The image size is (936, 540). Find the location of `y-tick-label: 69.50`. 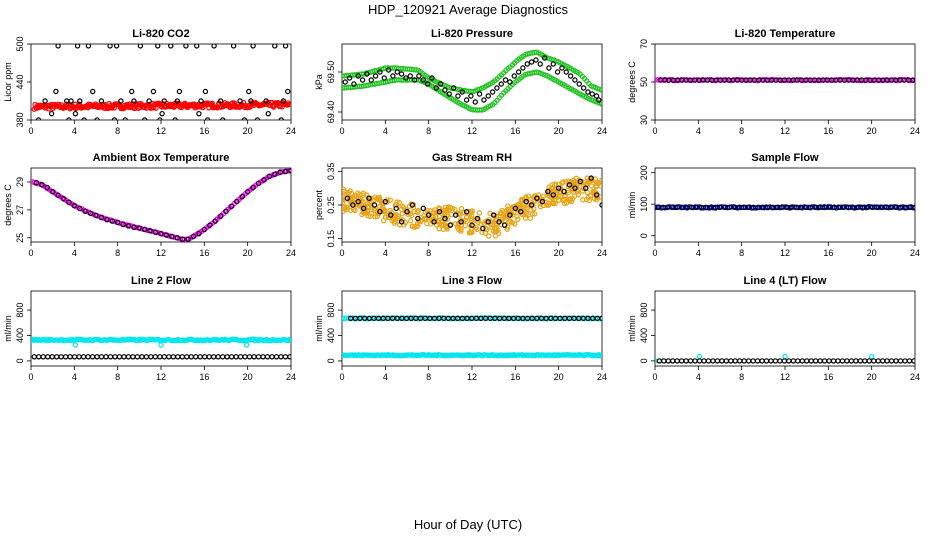

y-tick-label: 69.50 is located at coordinates (331, 72).